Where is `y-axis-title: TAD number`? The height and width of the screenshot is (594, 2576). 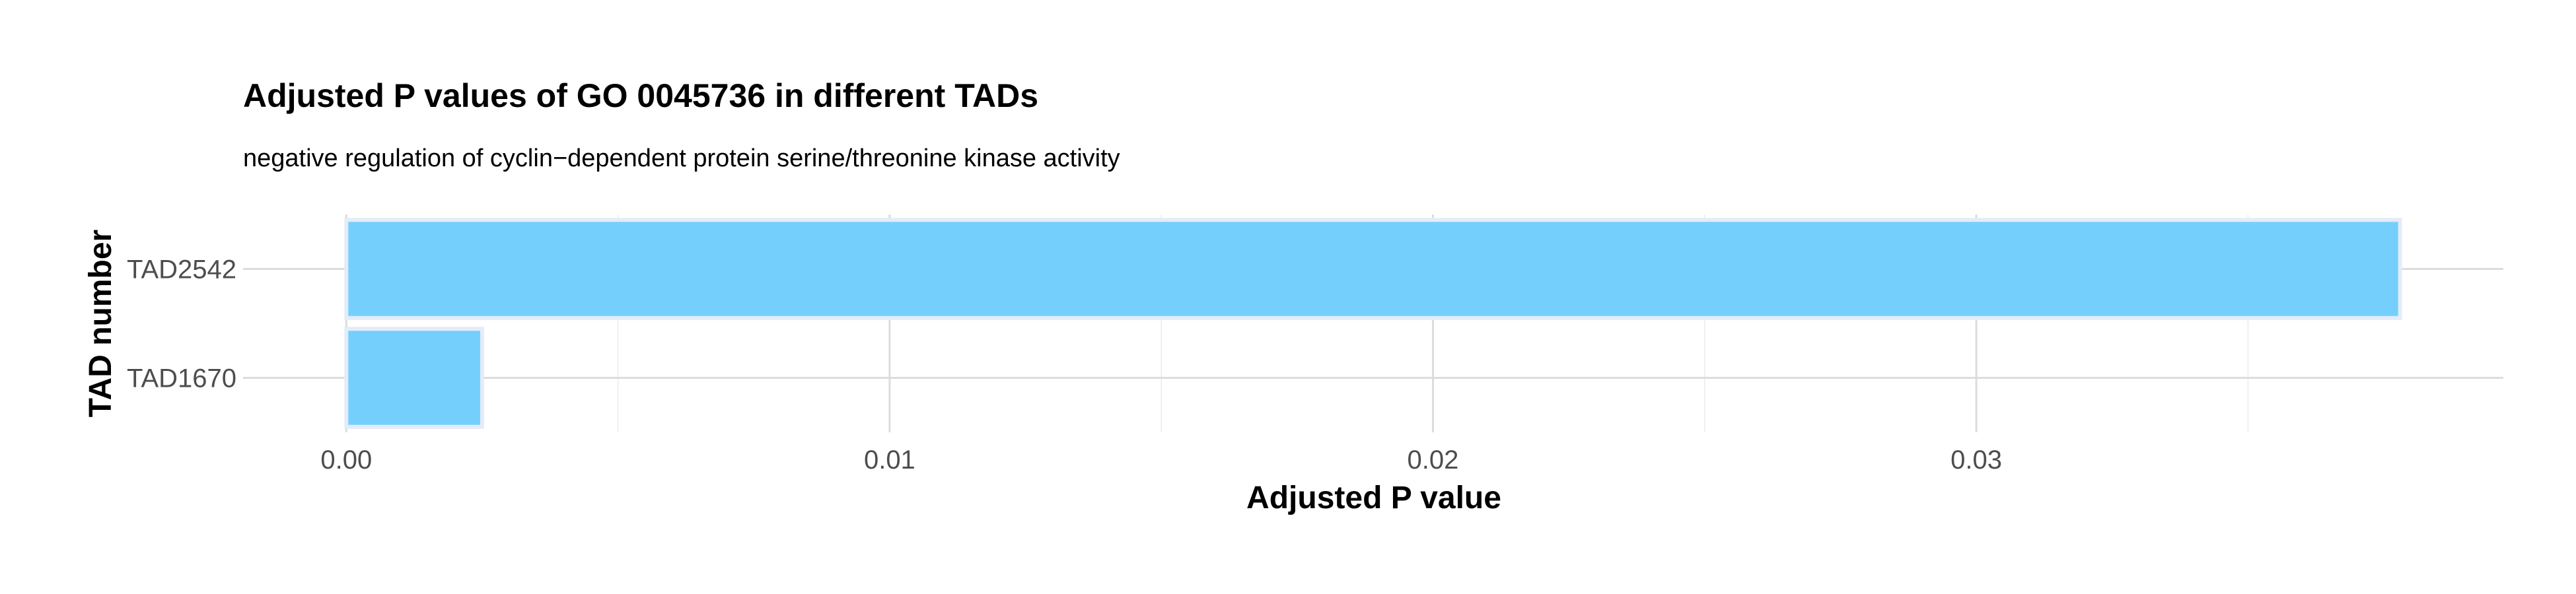 y-axis-title: TAD number is located at coordinates (101, 323).